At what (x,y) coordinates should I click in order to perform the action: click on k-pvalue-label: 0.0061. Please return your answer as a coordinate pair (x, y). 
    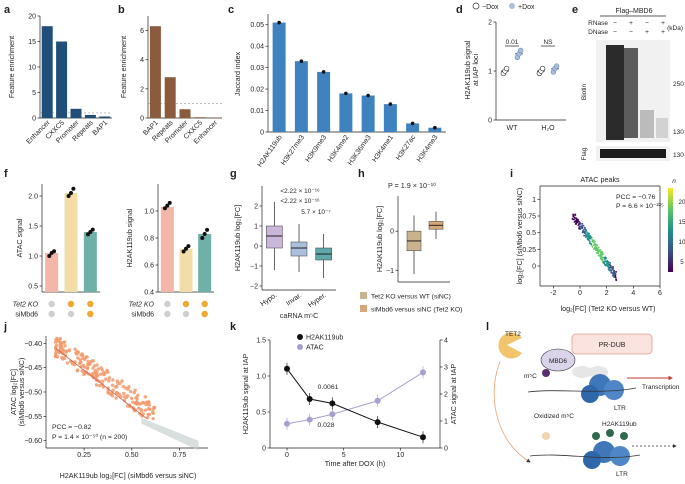
    Looking at the image, I should click on (328, 387).